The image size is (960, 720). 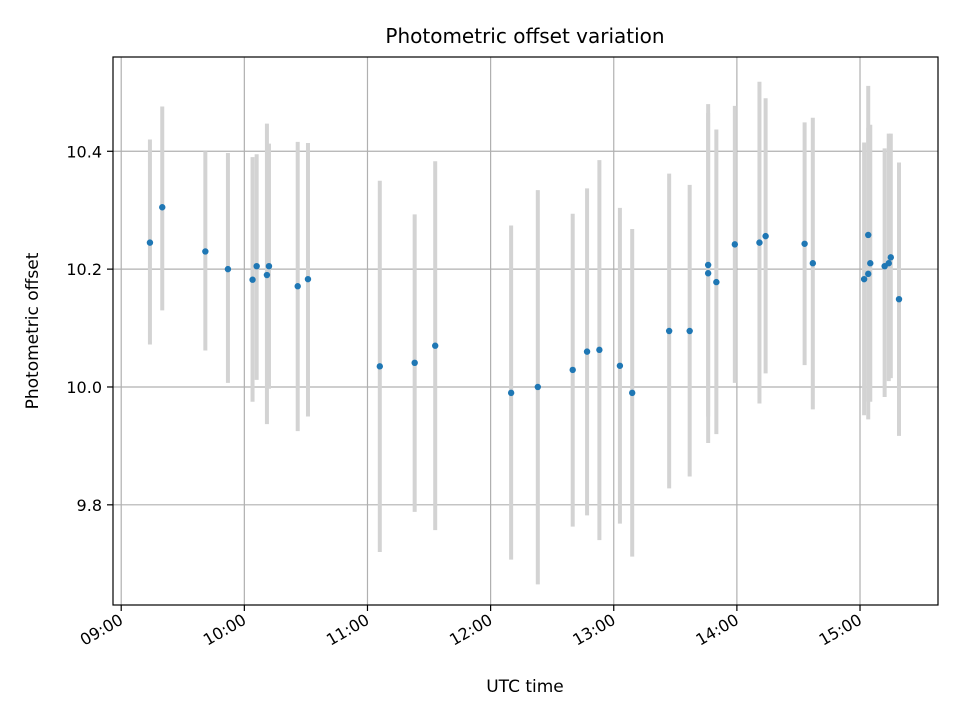 I want to click on x-axis-ticks: 09:00 10:00 11:00 12:00 13:00 14:00 15:00, so click(x=471, y=627).